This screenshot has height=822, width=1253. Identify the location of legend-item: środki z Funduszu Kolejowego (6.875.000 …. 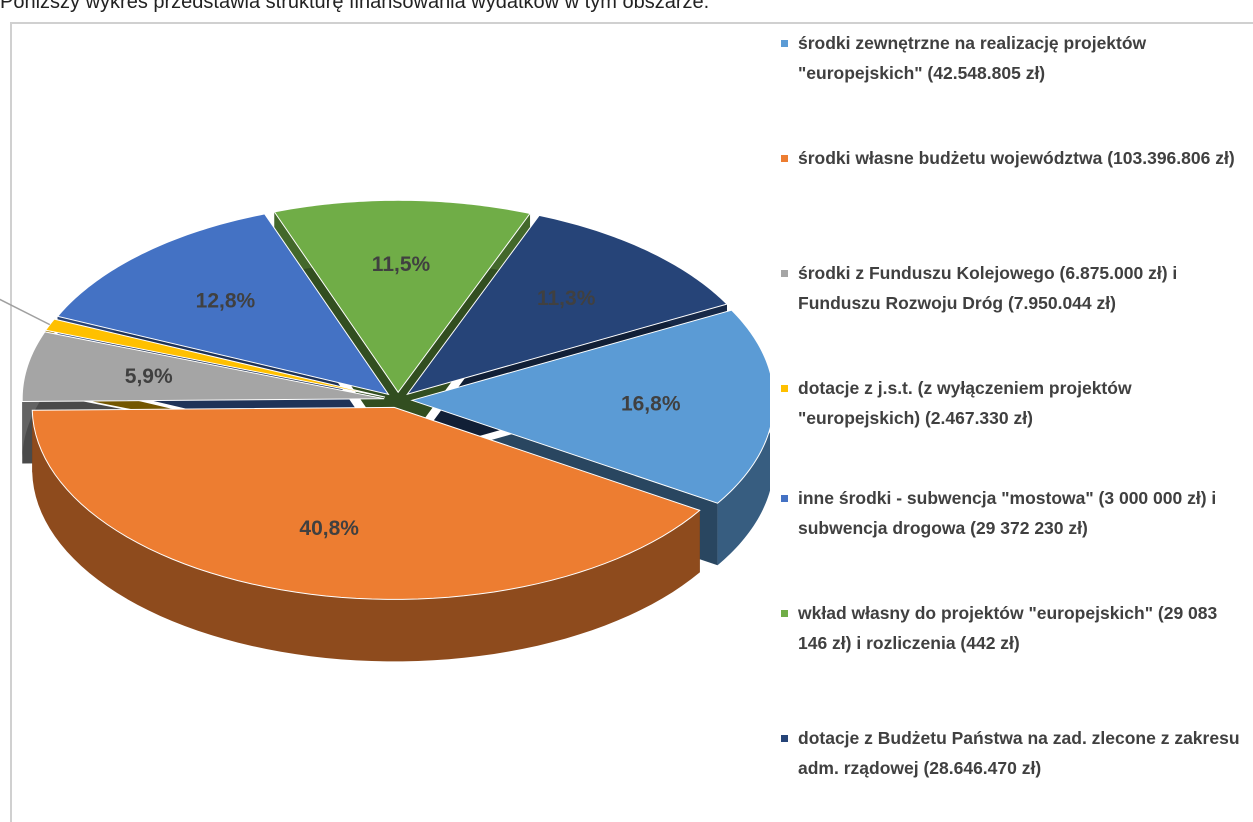
(1013, 288).